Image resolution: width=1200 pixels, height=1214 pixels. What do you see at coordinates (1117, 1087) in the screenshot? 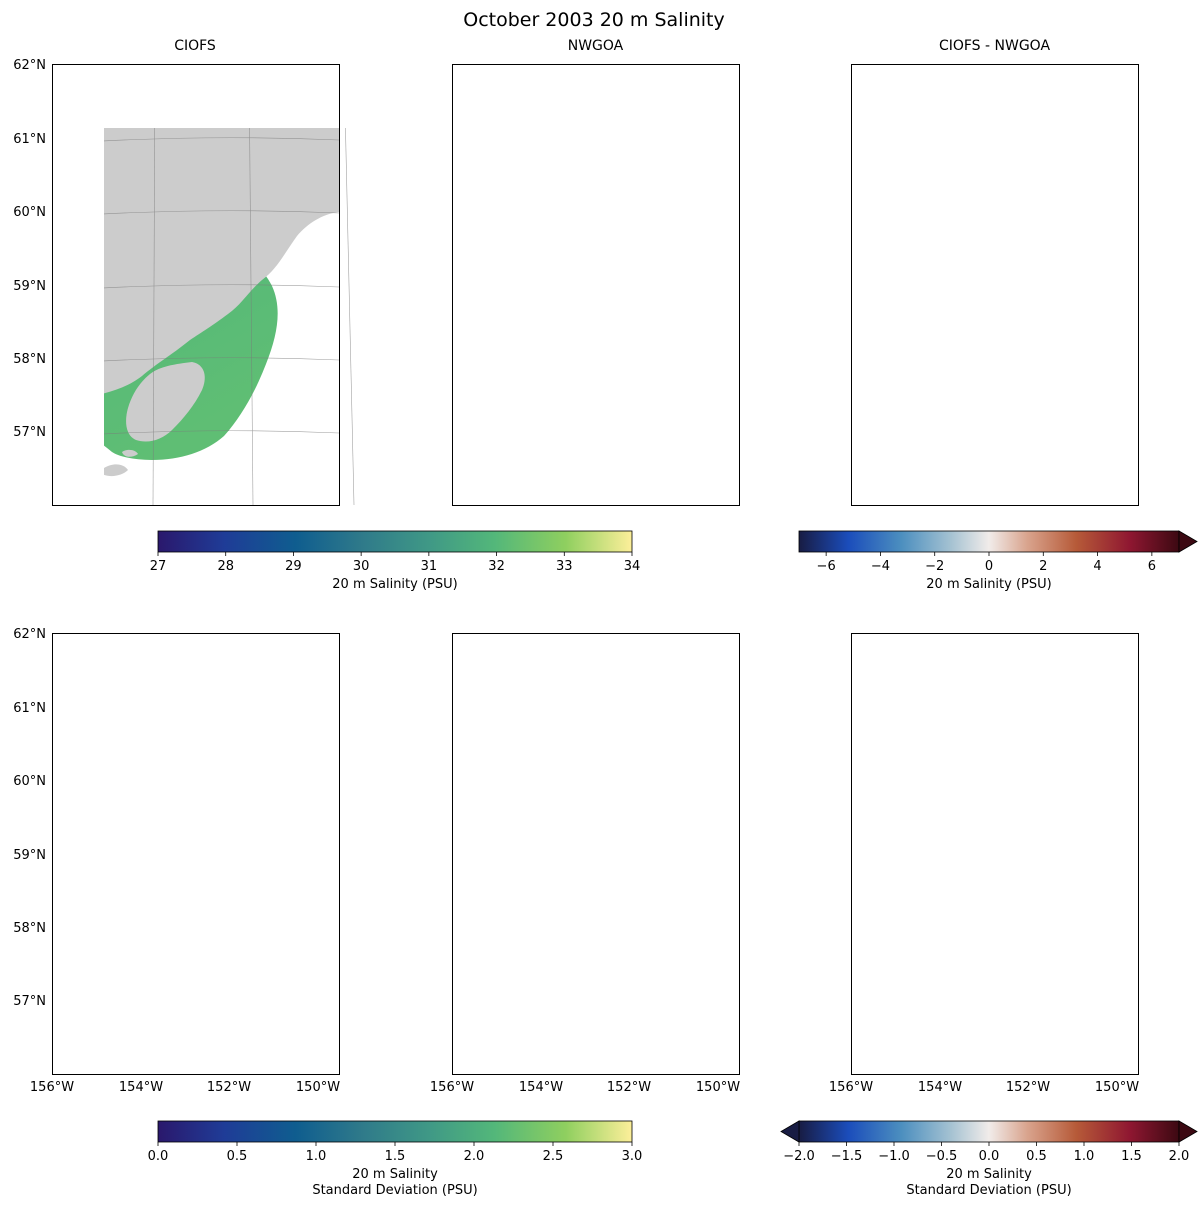
I see `lon-tick-label: 150°W` at bounding box center [1117, 1087].